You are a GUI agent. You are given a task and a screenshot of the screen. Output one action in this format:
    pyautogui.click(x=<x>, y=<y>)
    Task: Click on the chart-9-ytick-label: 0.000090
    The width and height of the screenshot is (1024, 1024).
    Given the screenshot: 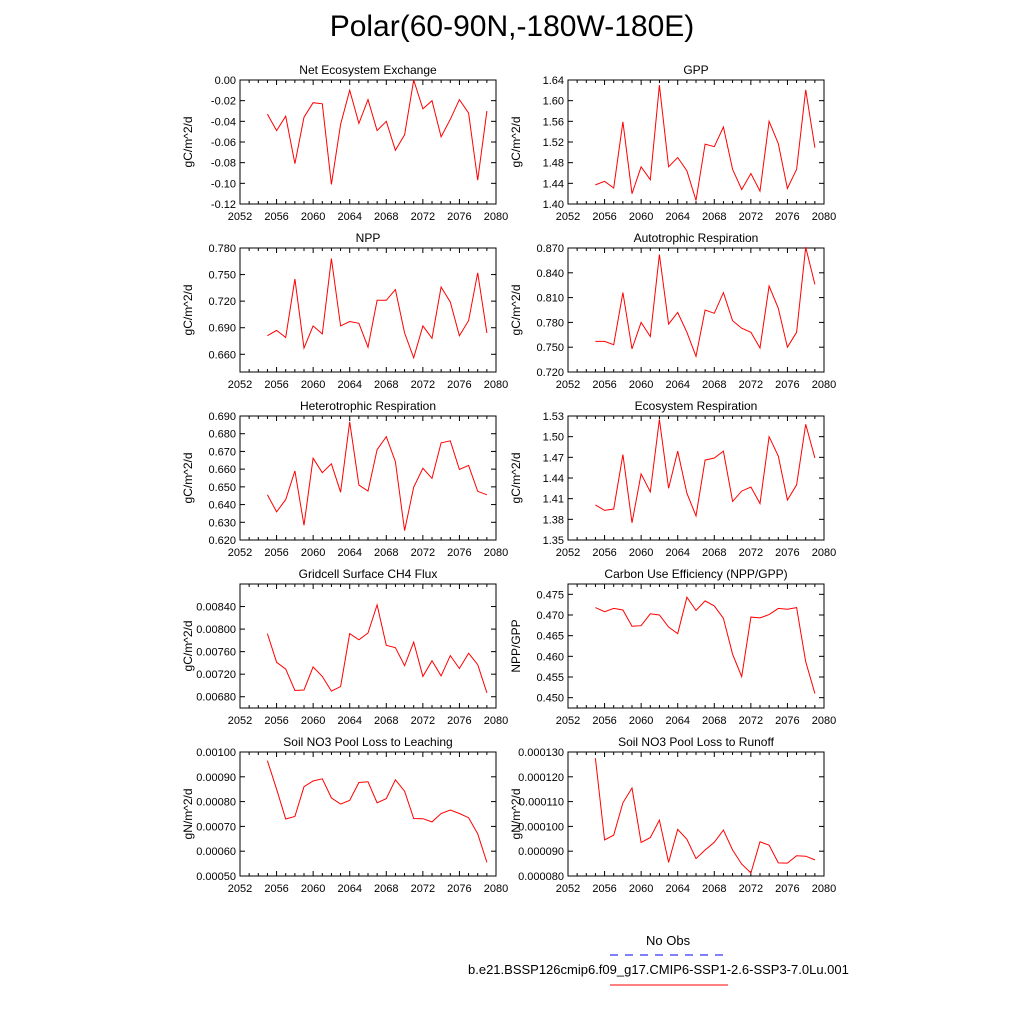 What is the action you would take?
    pyautogui.click(x=541, y=852)
    